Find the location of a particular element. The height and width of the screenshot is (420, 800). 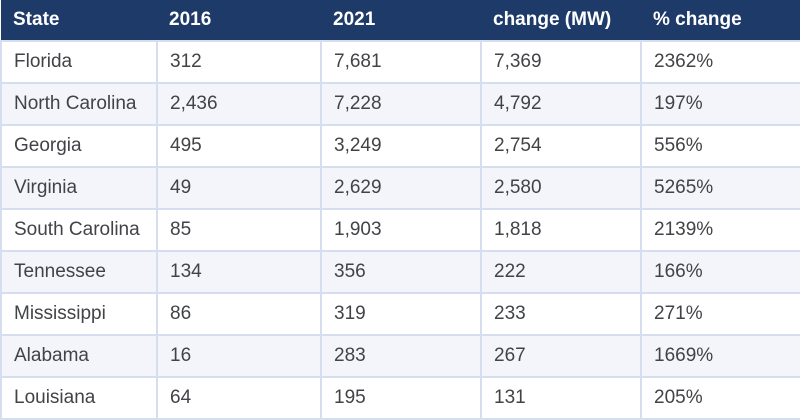

value-cell: 16 is located at coordinates (239, 356).